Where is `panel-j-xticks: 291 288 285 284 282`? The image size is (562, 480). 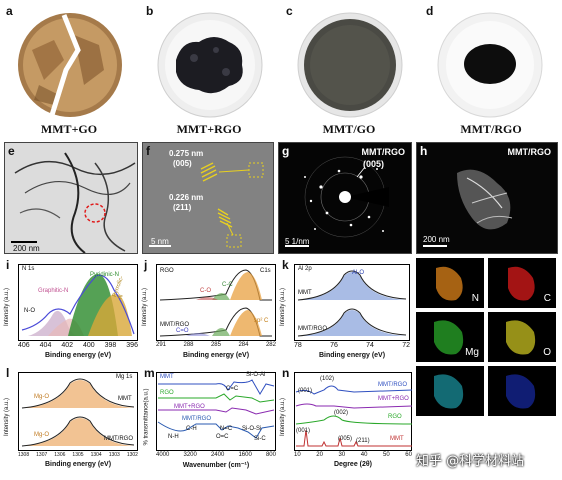
panel-j-xticks: 291 288 285 284 282 is located at coordinates (216, 345).